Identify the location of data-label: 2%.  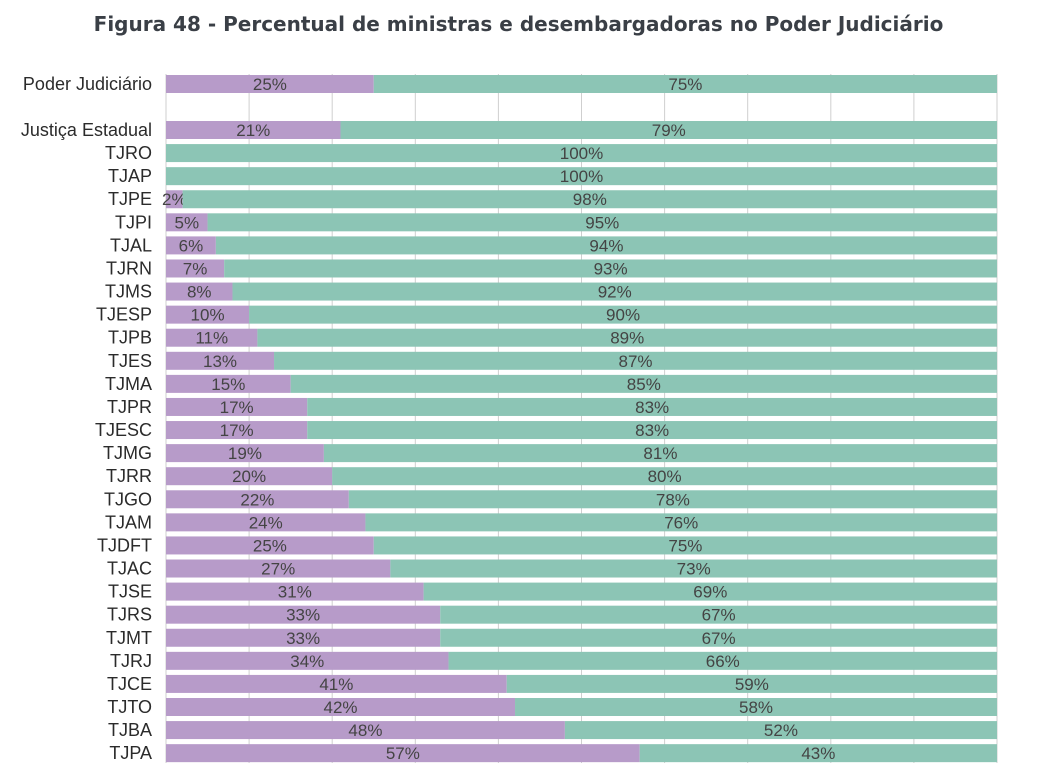
(174, 199).